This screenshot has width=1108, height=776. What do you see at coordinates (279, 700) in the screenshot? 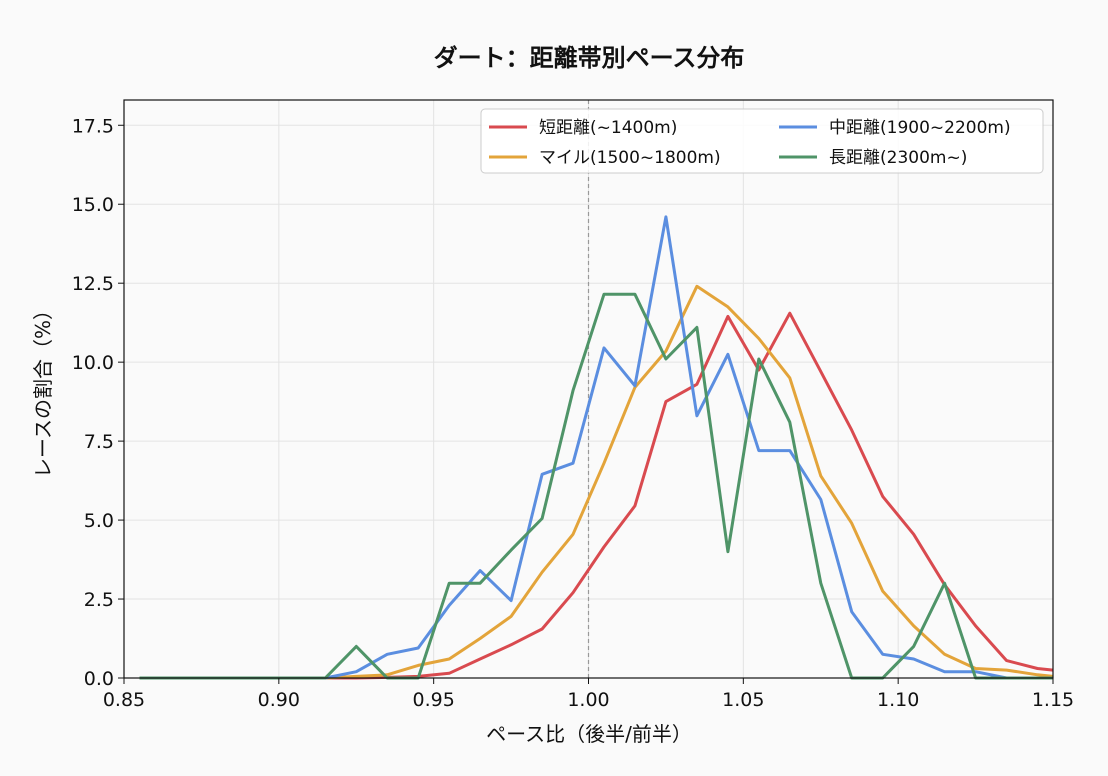
I see `x-tick-label: 0.90` at bounding box center [279, 700].